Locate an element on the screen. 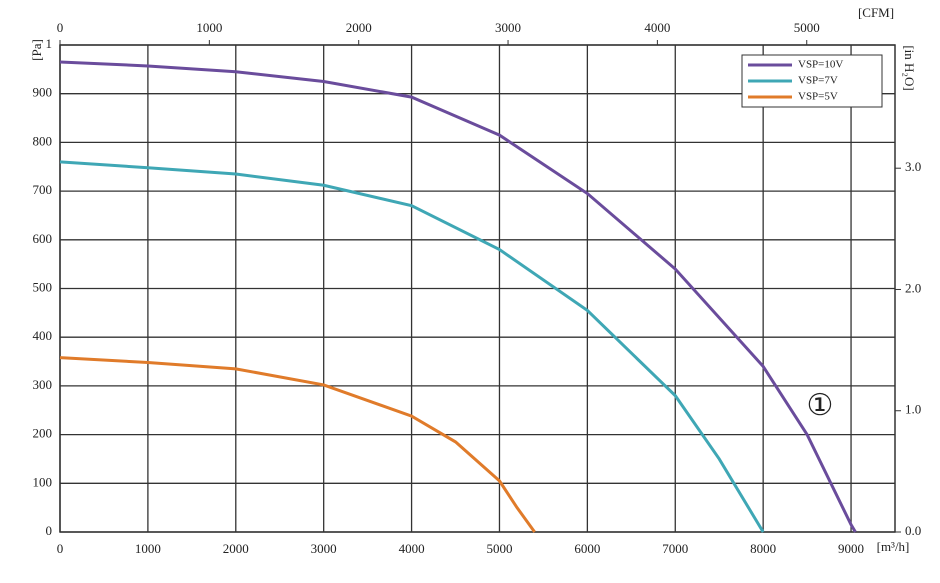 This screenshot has height=583, width=940. legend-label: VSP=7V is located at coordinates (818, 81).